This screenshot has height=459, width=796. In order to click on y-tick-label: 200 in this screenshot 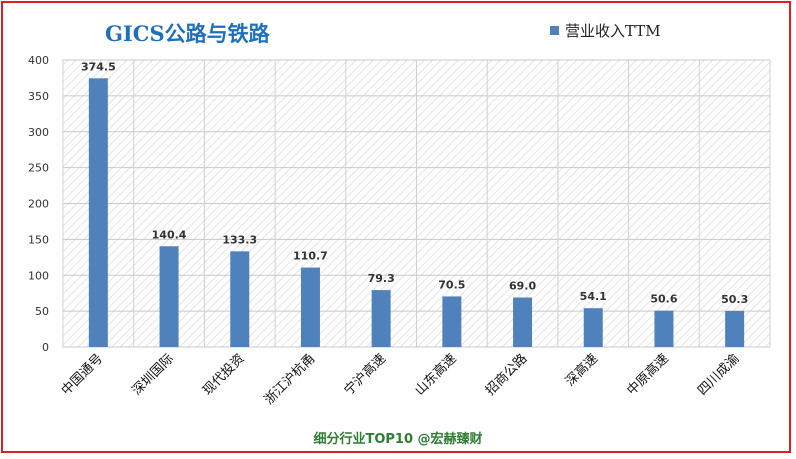, I will do `click(38, 204)`.